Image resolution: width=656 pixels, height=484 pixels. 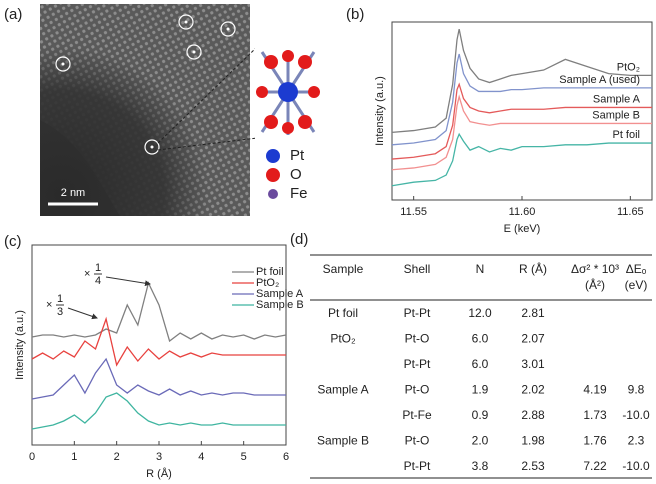 I want to click on table-cell: 1.9, so click(x=480, y=390).